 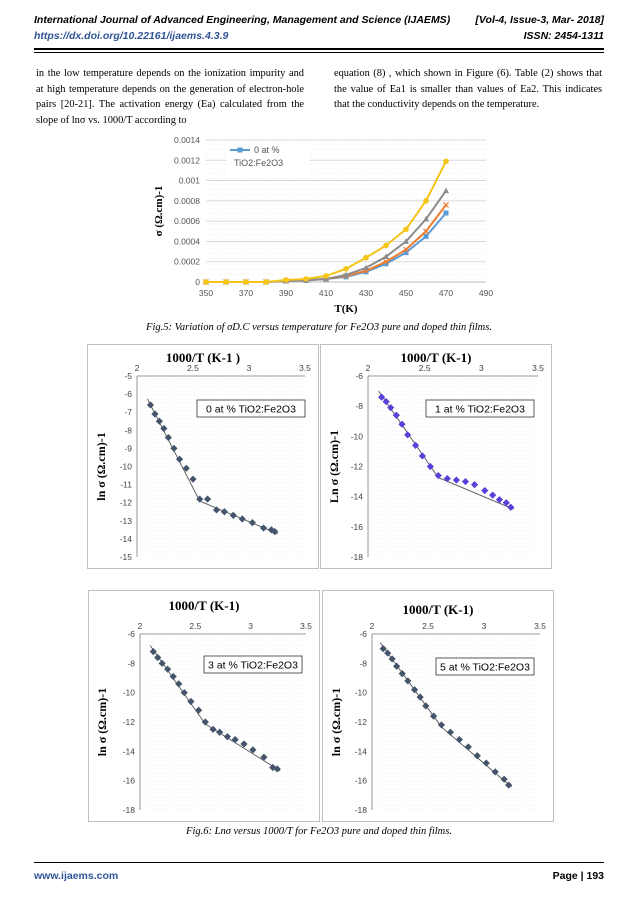 I want to click on x-tick-label: 430, so click(x=366, y=293).